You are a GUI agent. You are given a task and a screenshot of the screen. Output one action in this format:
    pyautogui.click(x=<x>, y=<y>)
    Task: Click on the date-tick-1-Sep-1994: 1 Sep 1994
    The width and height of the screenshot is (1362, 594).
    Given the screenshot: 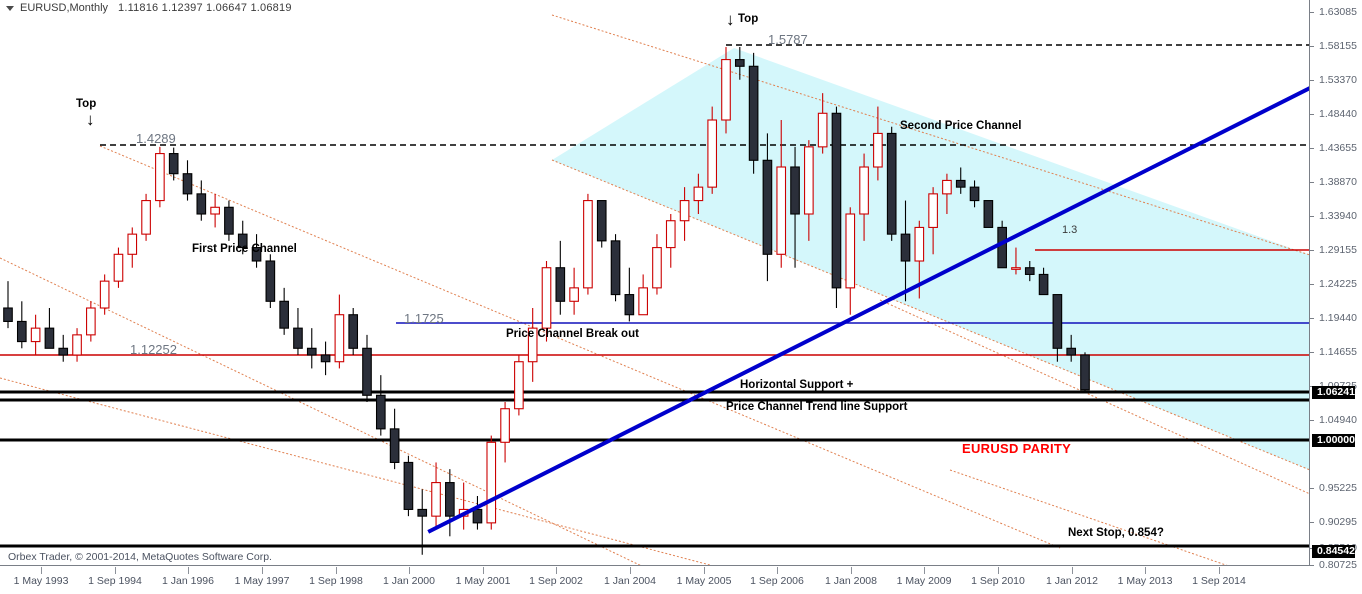 What is the action you would take?
    pyautogui.click(x=115, y=581)
    